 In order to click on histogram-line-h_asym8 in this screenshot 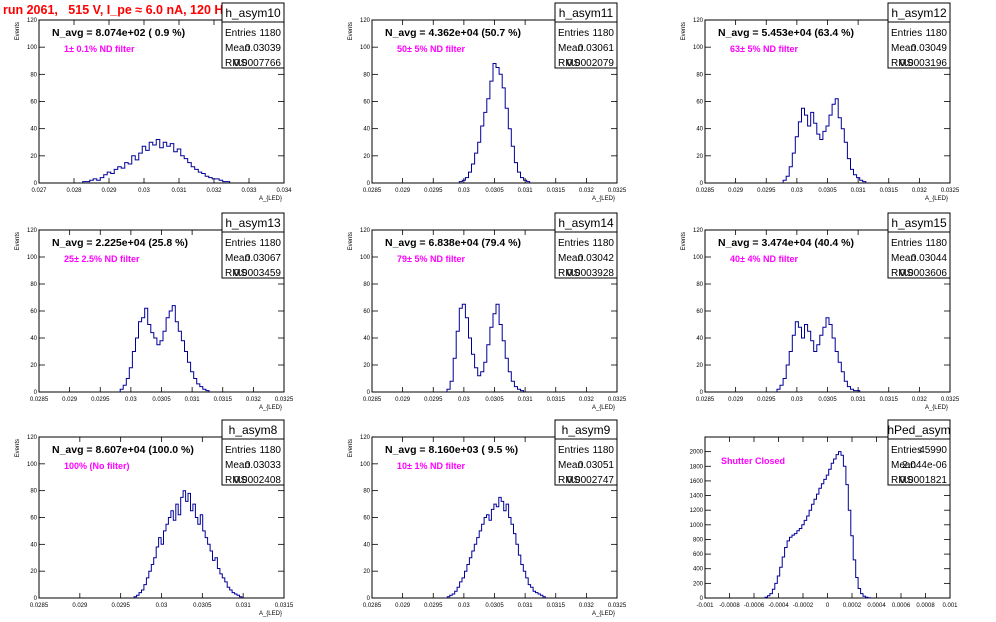, I will do `click(188, 544)`.